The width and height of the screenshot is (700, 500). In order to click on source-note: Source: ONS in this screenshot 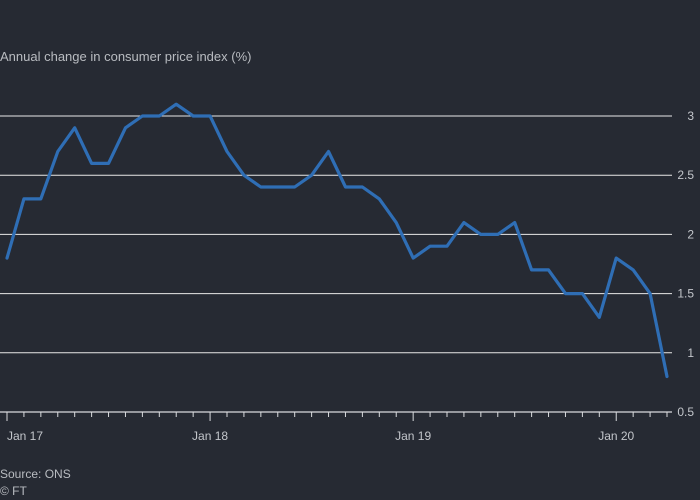, I will do `click(35, 474)`.